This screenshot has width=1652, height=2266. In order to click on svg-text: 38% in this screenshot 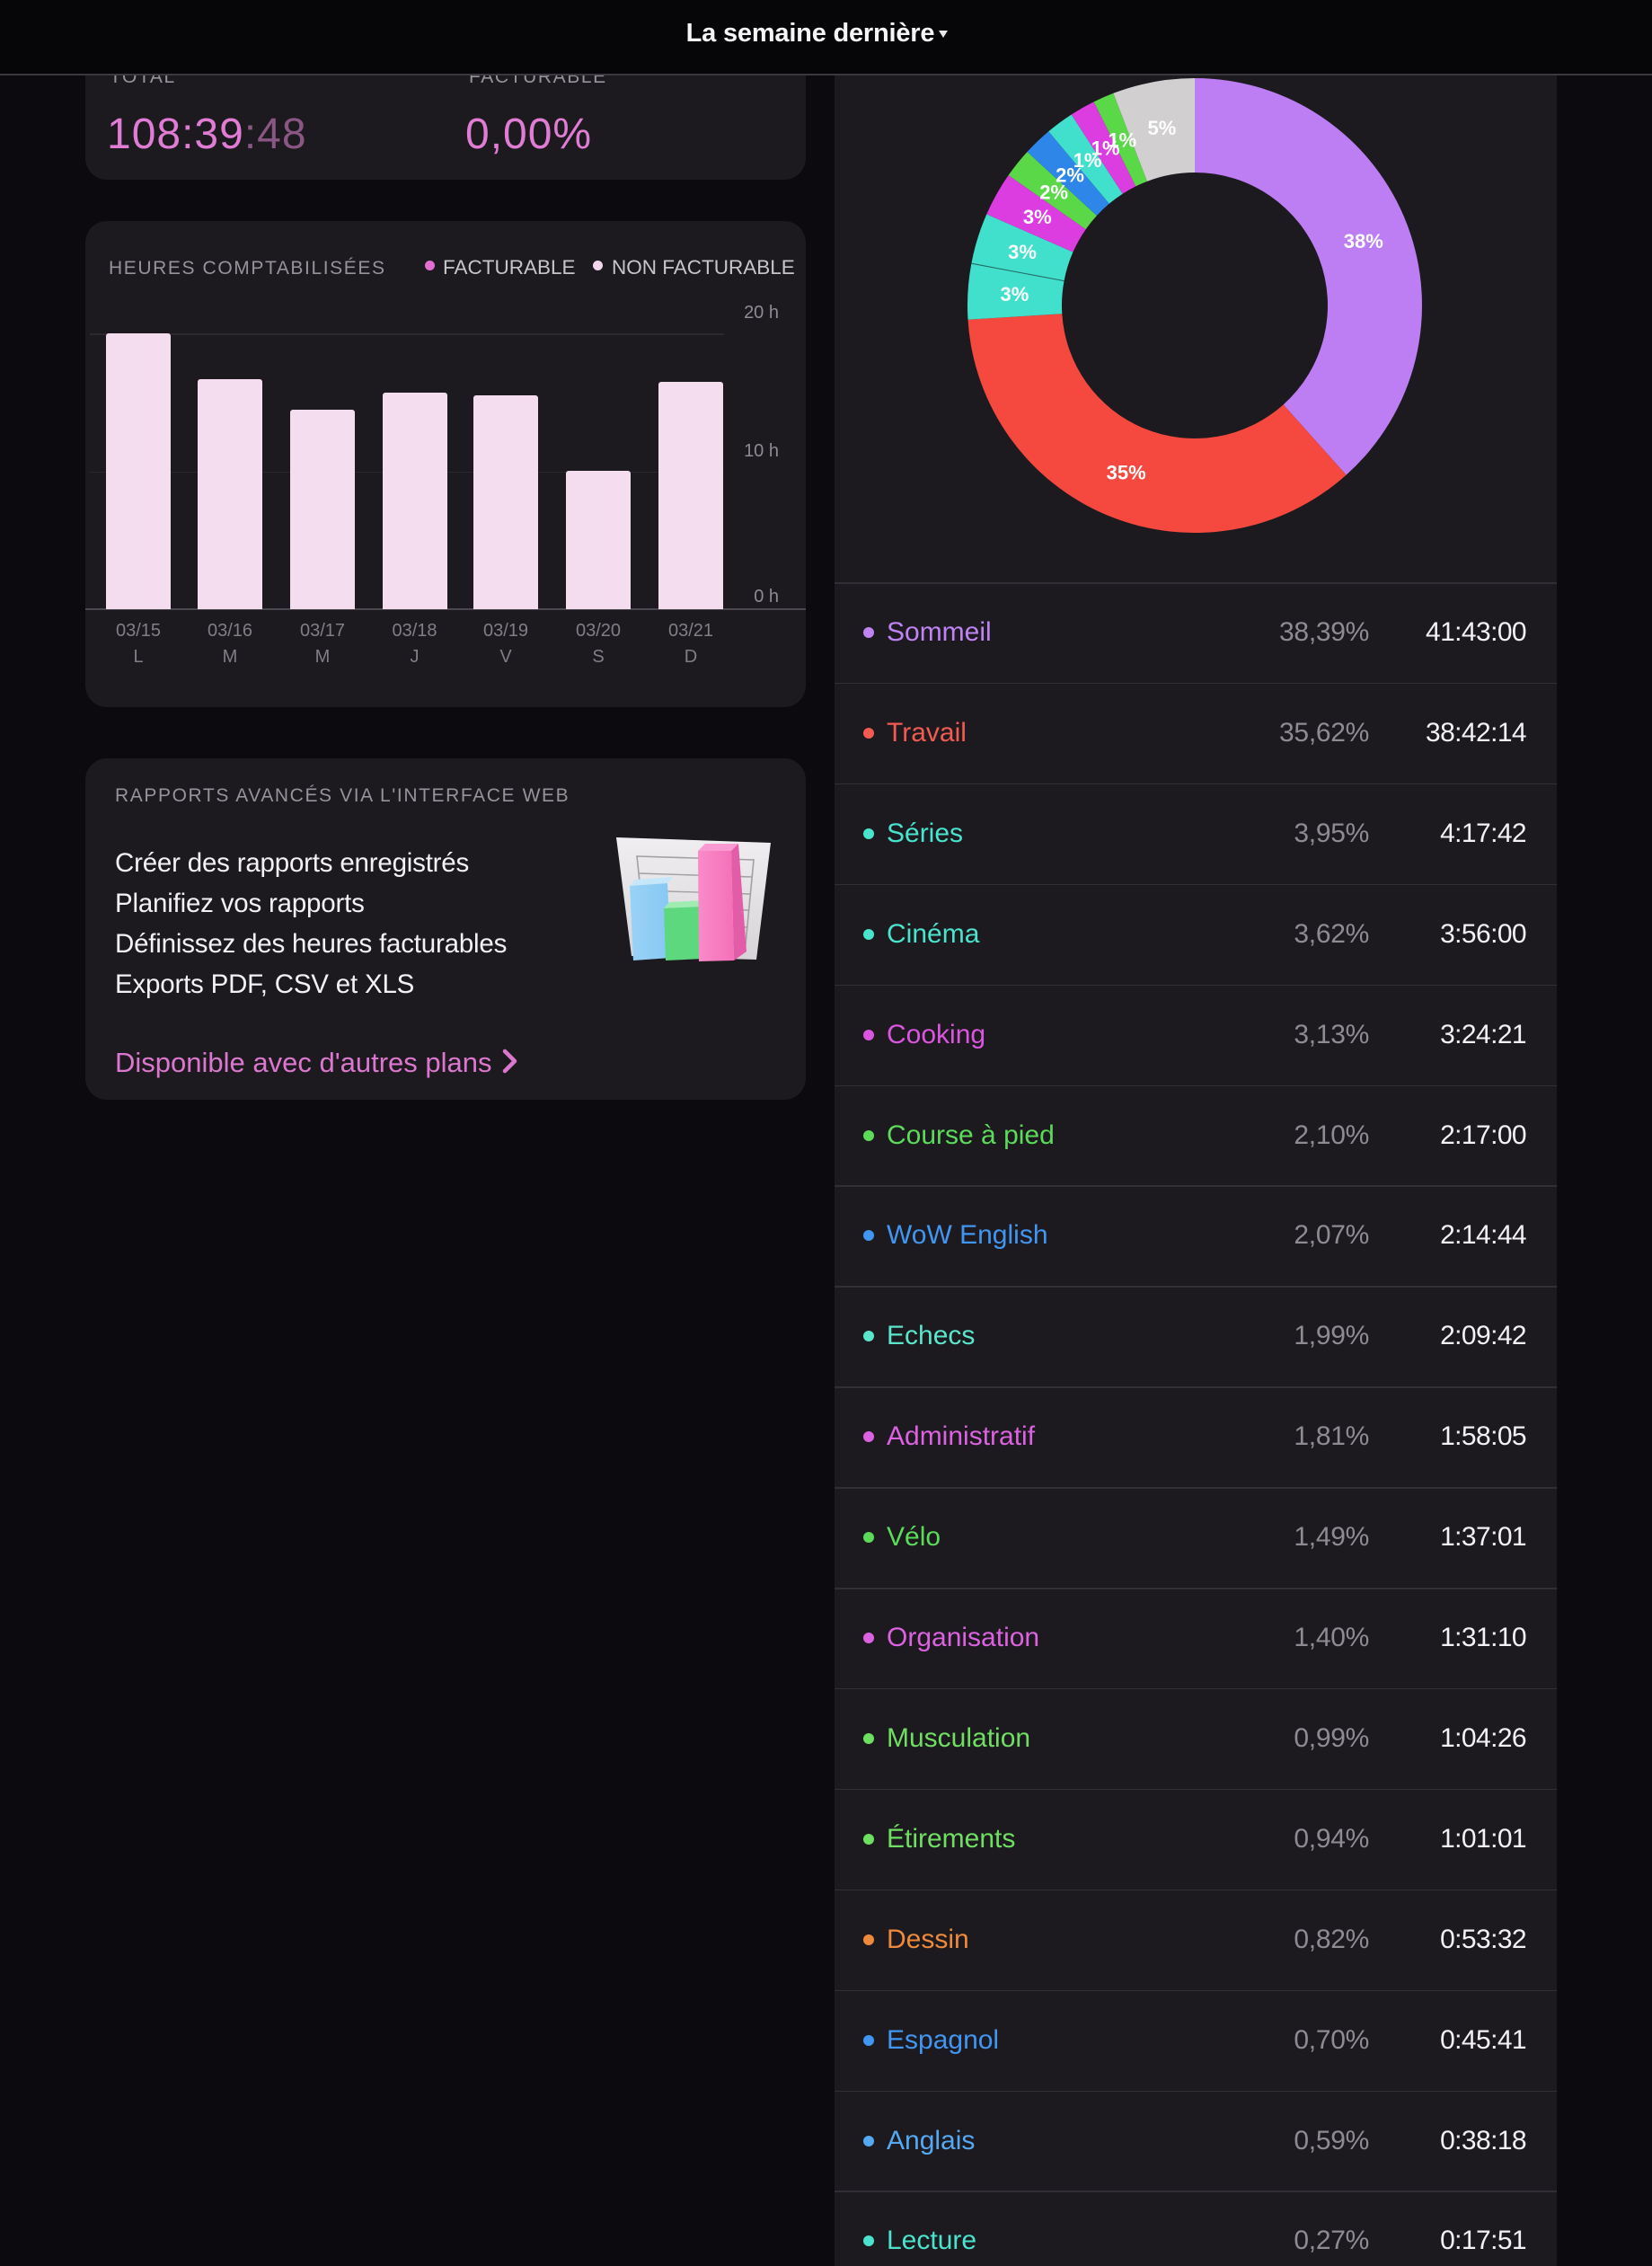, I will do `click(1363, 241)`.